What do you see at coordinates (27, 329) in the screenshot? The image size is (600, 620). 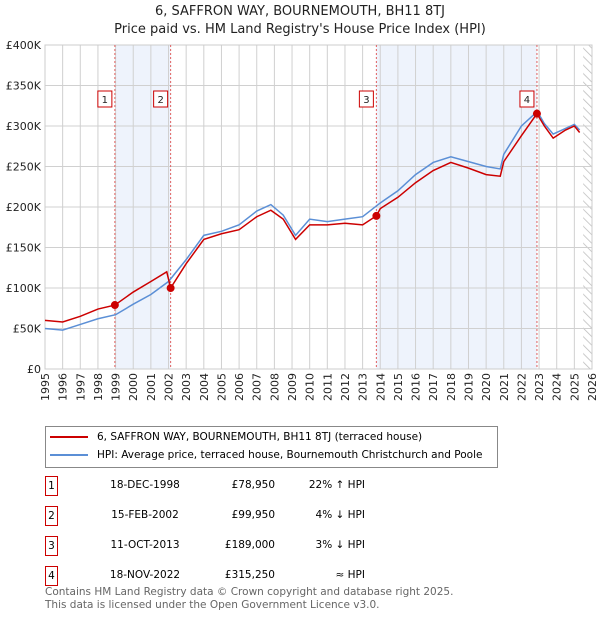 I see `y-tick-label: £50K` at bounding box center [27, 329].